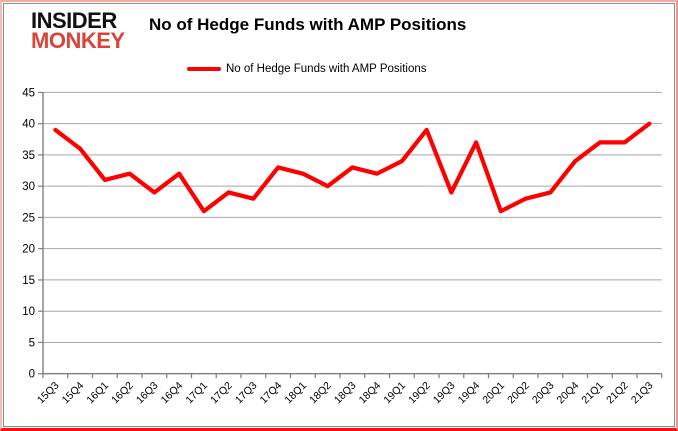 The image size is (678, 431). Describe the element at coordinates (518, 393) in the screenshot. I see `x-tick-label: 20Q2` at that location.